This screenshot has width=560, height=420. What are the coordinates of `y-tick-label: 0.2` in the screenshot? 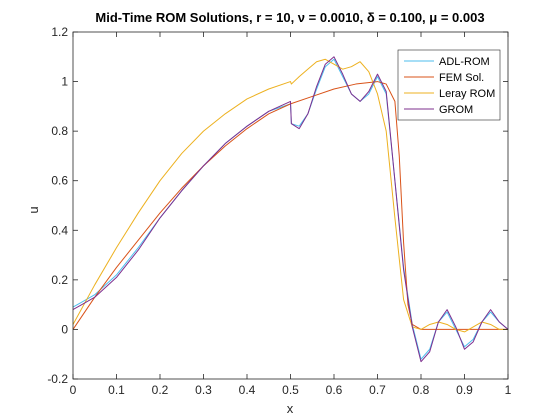 It's located at (59, 280).